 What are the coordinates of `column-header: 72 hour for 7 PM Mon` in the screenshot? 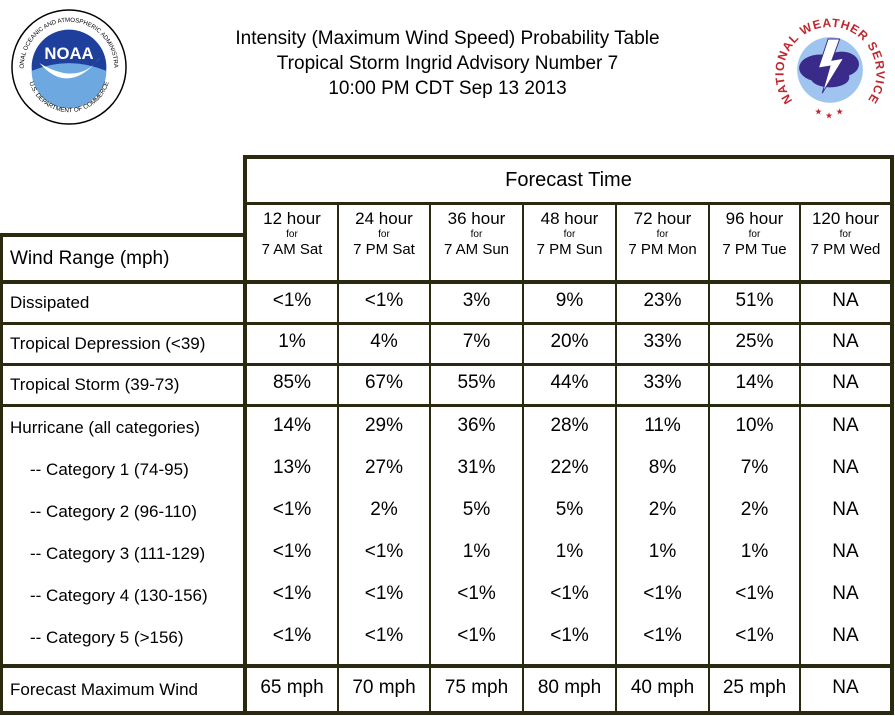 It's located at (662, 234).